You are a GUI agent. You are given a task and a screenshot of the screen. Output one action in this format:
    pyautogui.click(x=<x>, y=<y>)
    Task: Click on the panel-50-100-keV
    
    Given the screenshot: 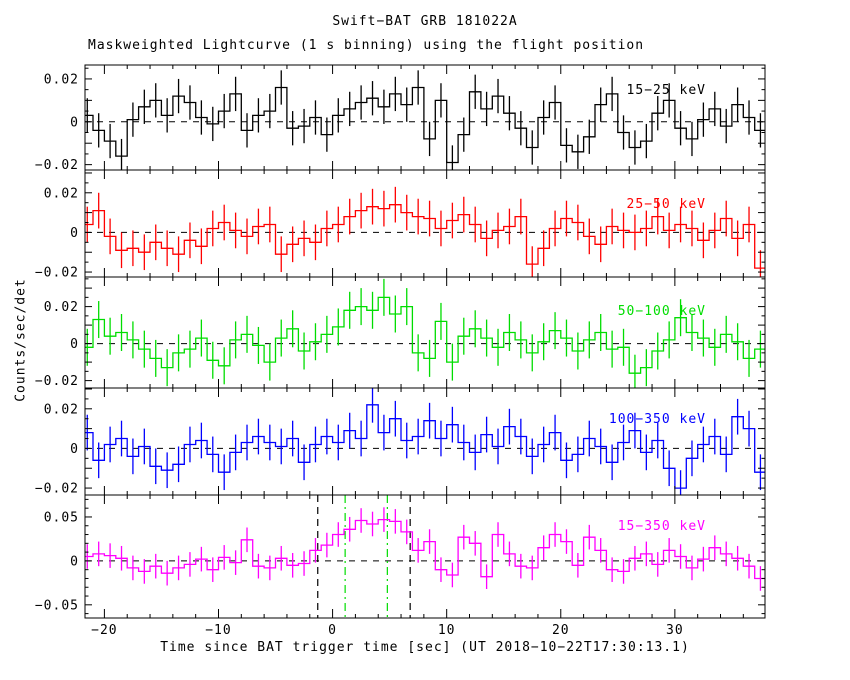 What is the action you would take?
    pyautogui.click(x=425, y=333)
    